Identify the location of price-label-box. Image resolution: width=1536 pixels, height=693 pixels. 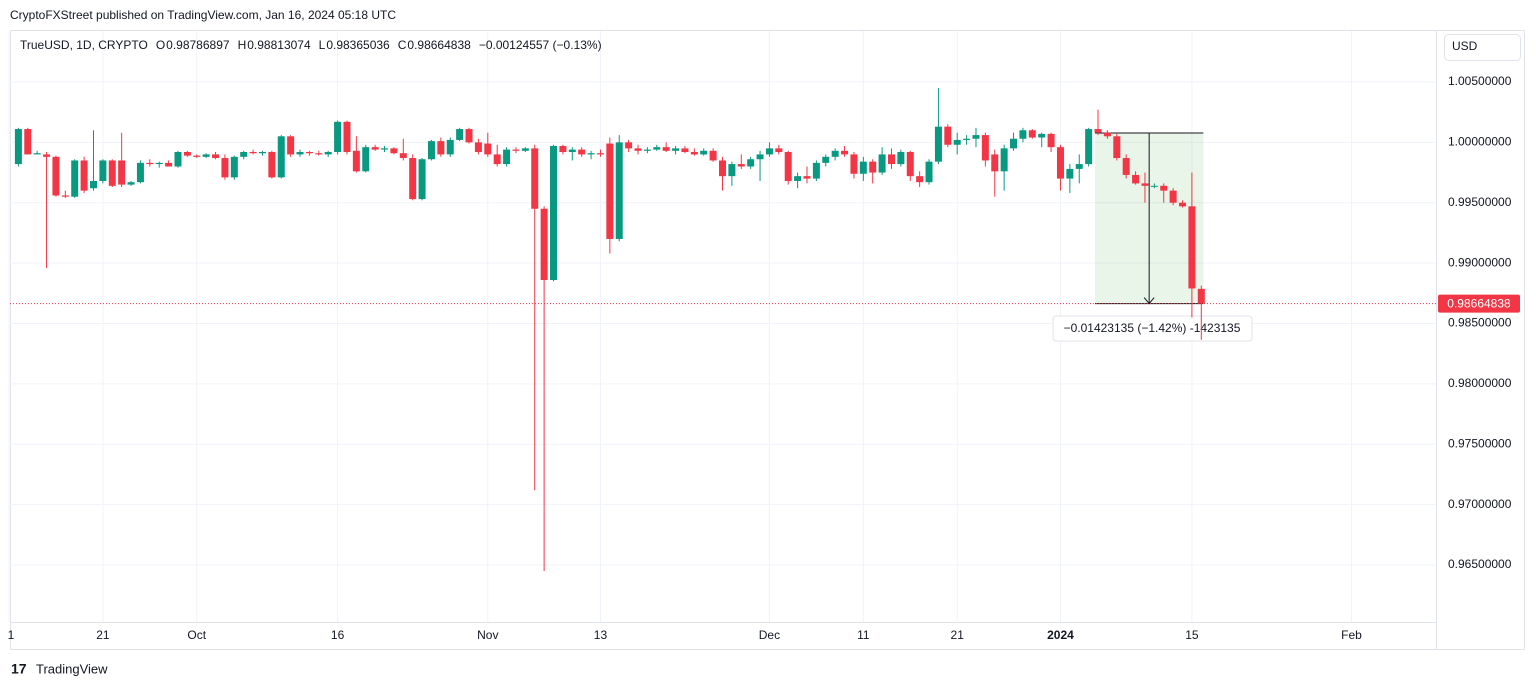
(1479, 303).